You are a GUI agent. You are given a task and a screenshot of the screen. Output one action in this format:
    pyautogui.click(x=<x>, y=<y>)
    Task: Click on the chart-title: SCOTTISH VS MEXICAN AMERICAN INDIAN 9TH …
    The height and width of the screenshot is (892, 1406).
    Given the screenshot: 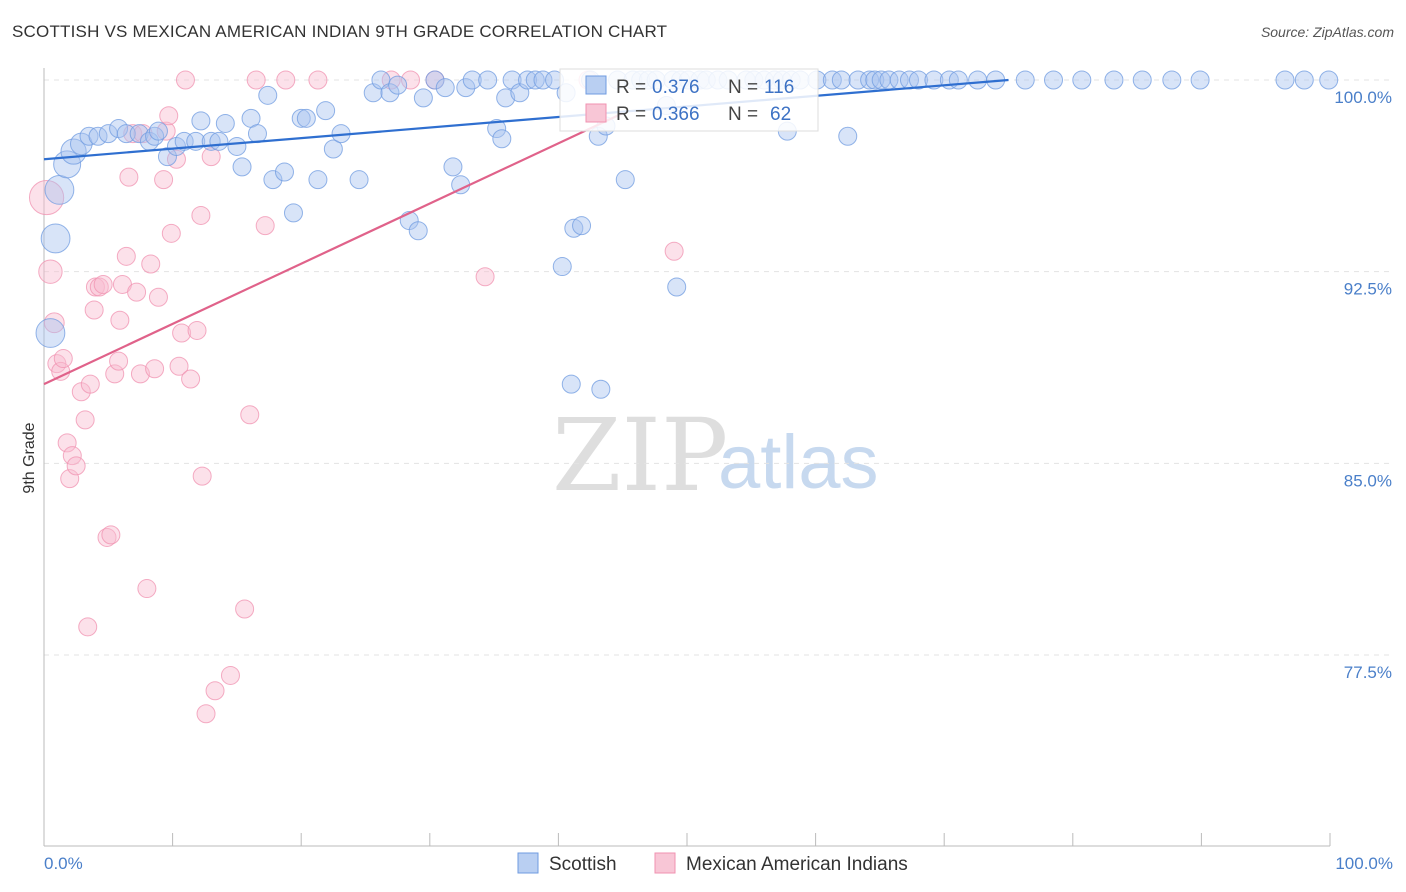 What is the action you would take?
    pyautogui.click(x=340, y=31)
    